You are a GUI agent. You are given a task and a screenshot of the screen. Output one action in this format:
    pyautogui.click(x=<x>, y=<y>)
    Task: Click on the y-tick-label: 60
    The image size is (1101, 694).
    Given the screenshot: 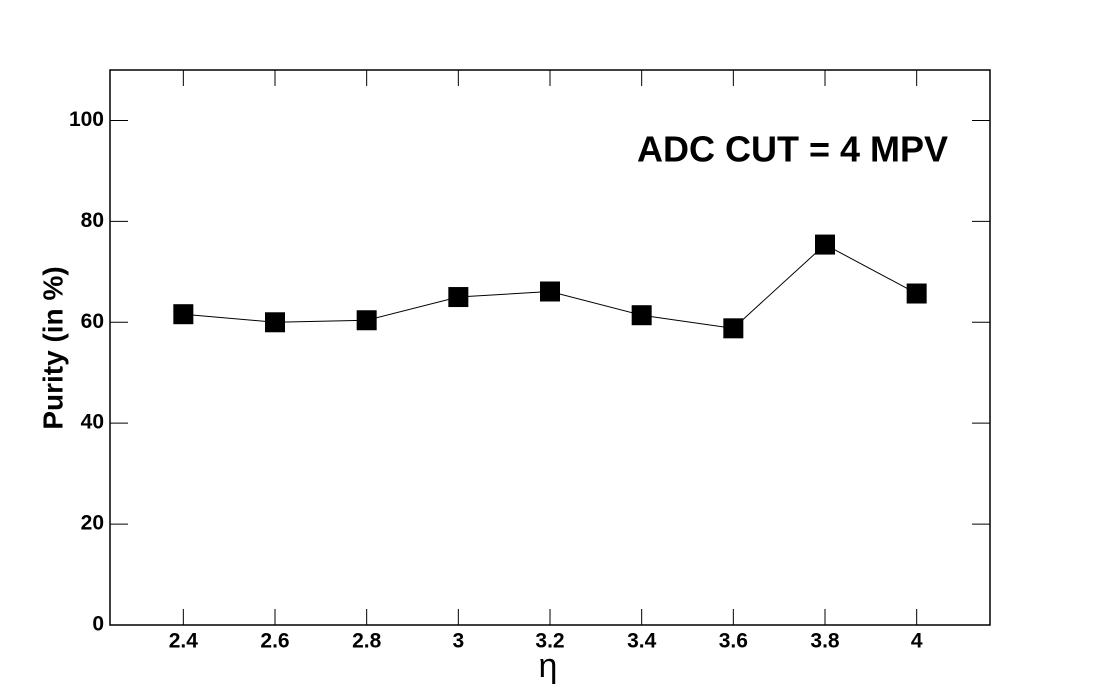 What is the action you would take?
    pyautogui.click(x=92, y=321)
    